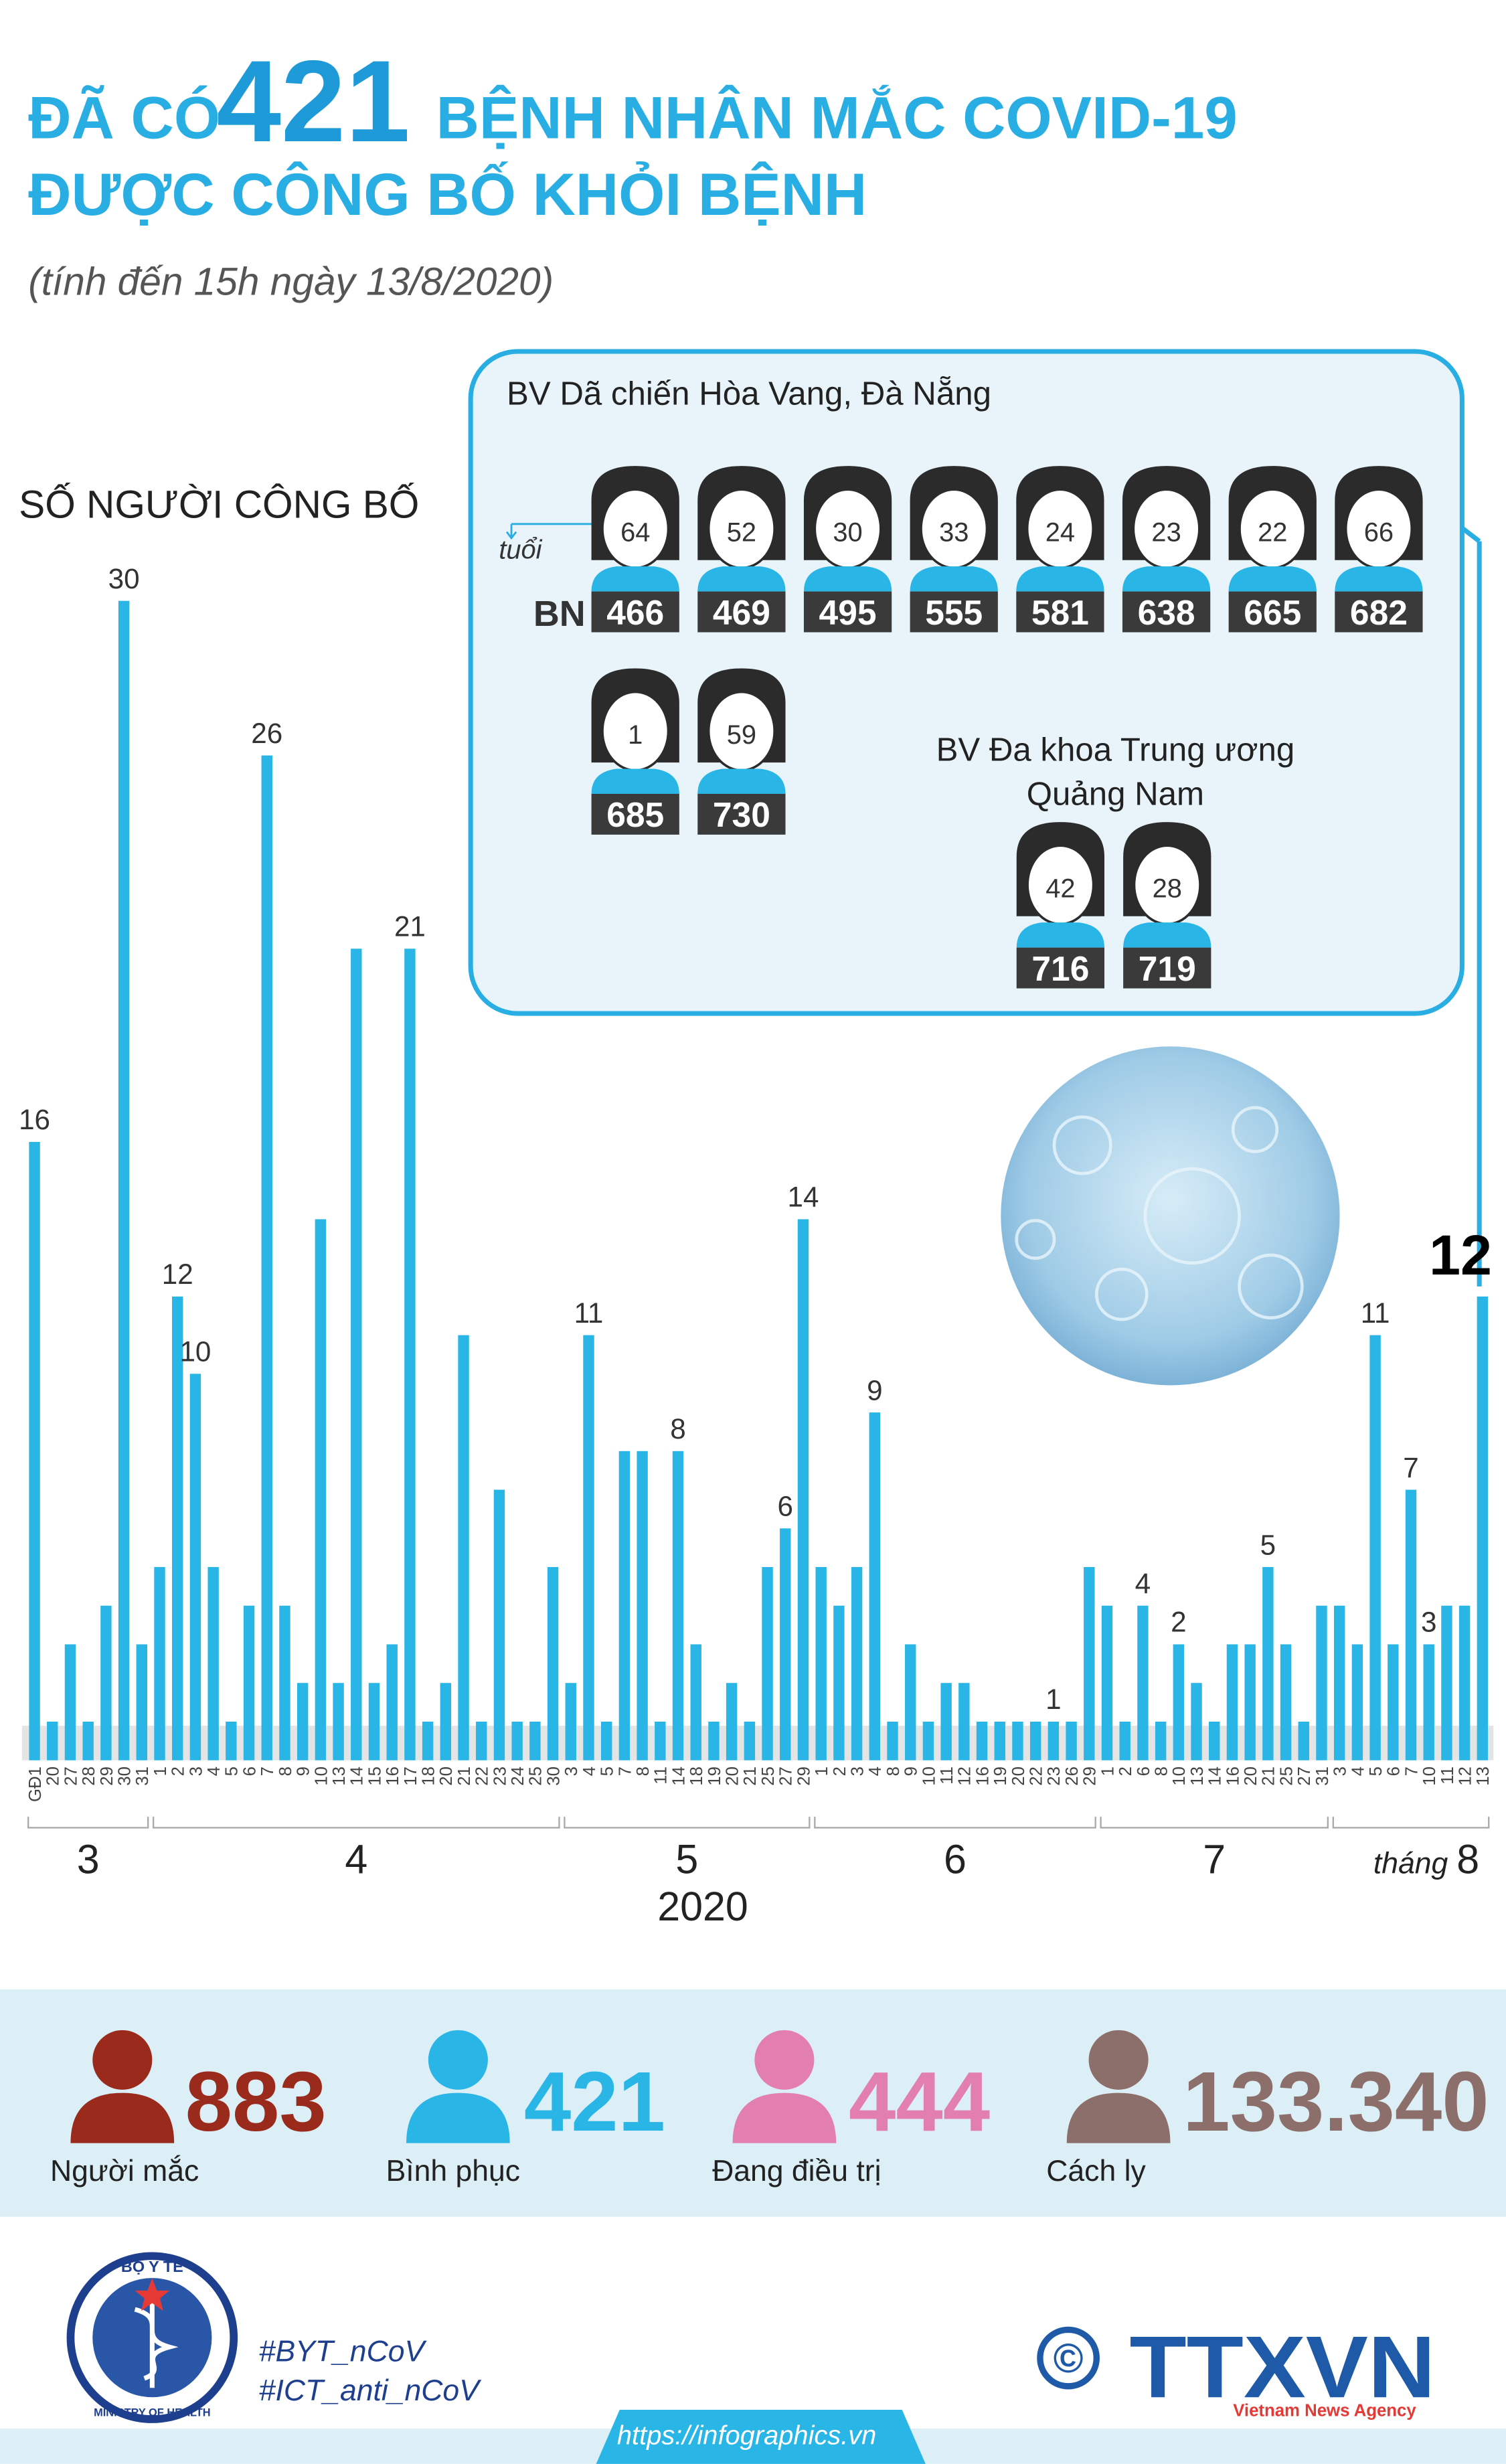 The height and width of the screenshot is (2464, 1506). What do you see at coordinates (1068, 2358) in the screenshot?
I see `copyright-ring` at bounding box center [1068, 2358].